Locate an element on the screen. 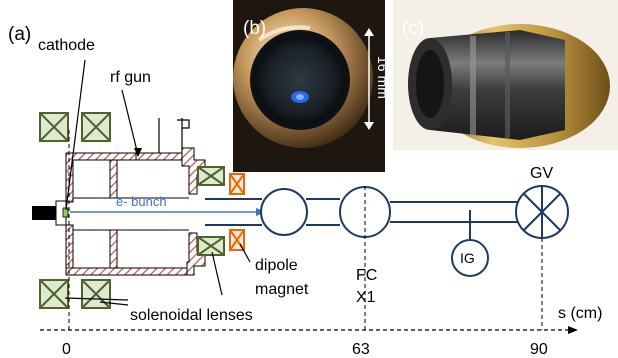  solenoid-coil-top-right is located at coordinates (96, 127).